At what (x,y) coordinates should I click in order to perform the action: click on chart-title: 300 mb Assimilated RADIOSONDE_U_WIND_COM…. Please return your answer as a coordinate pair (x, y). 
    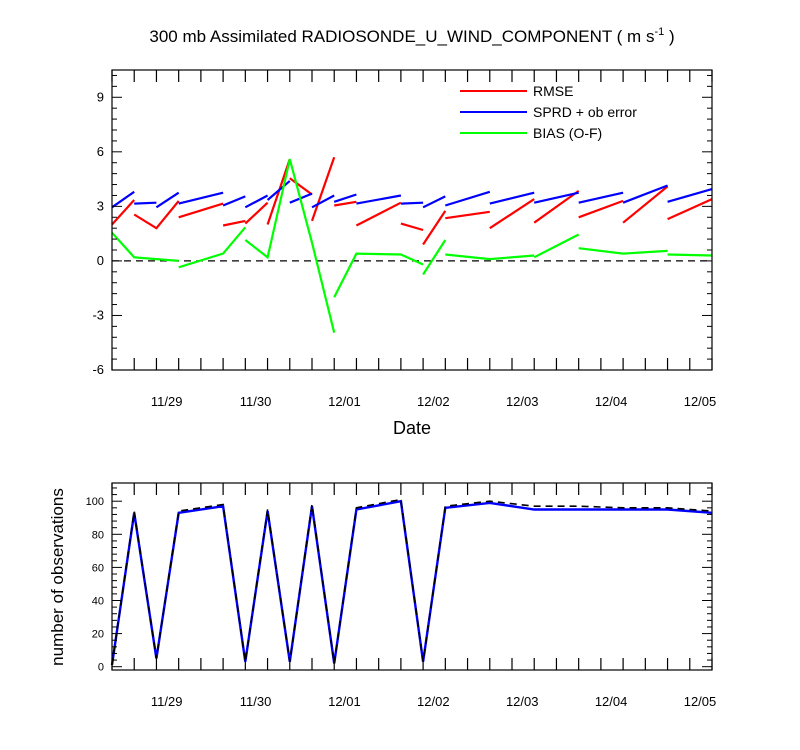
    Looking at the image, I should click on (411, 36).